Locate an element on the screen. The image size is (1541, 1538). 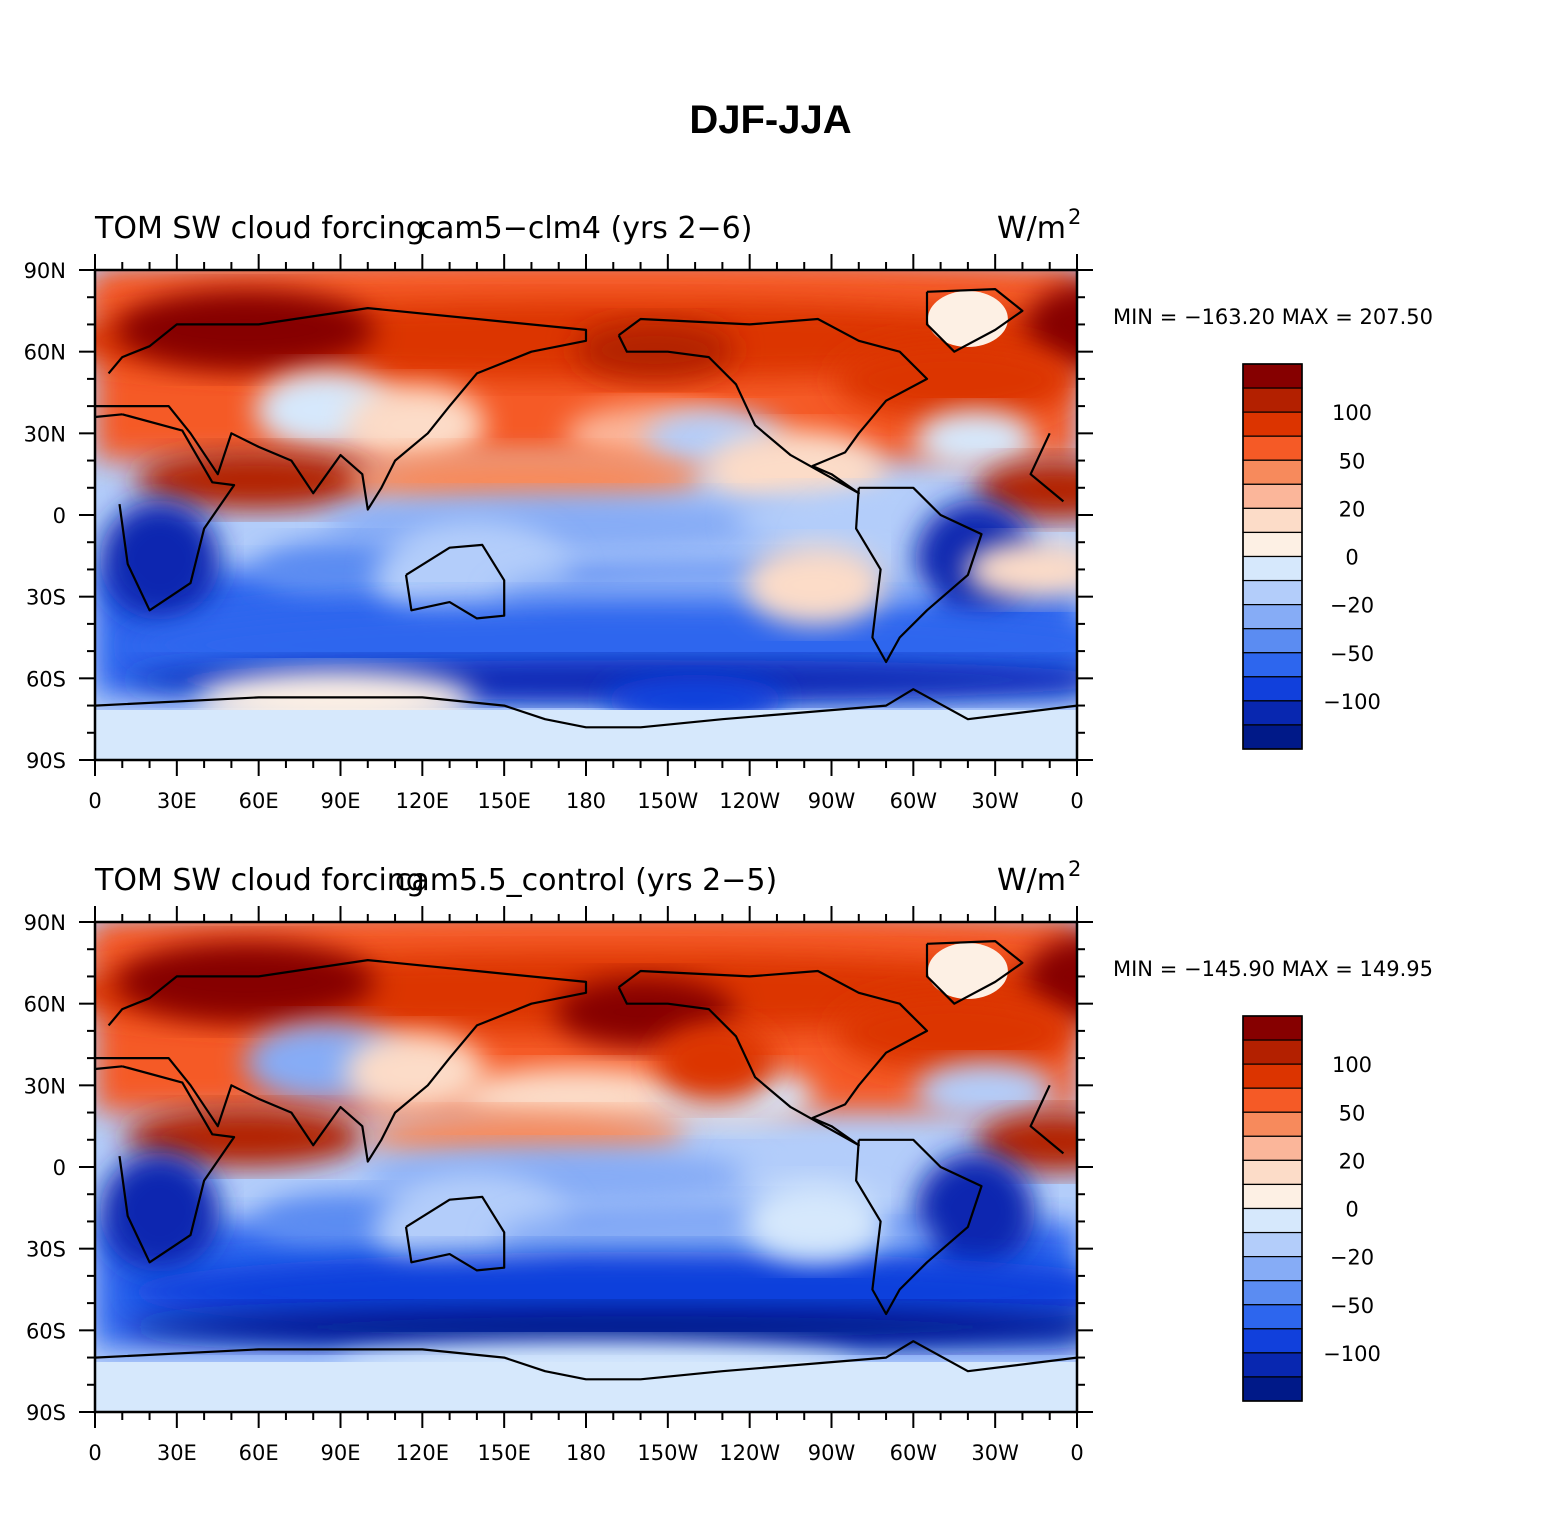
lon-tick-label: 150E is located at coordinates (503, 1453).